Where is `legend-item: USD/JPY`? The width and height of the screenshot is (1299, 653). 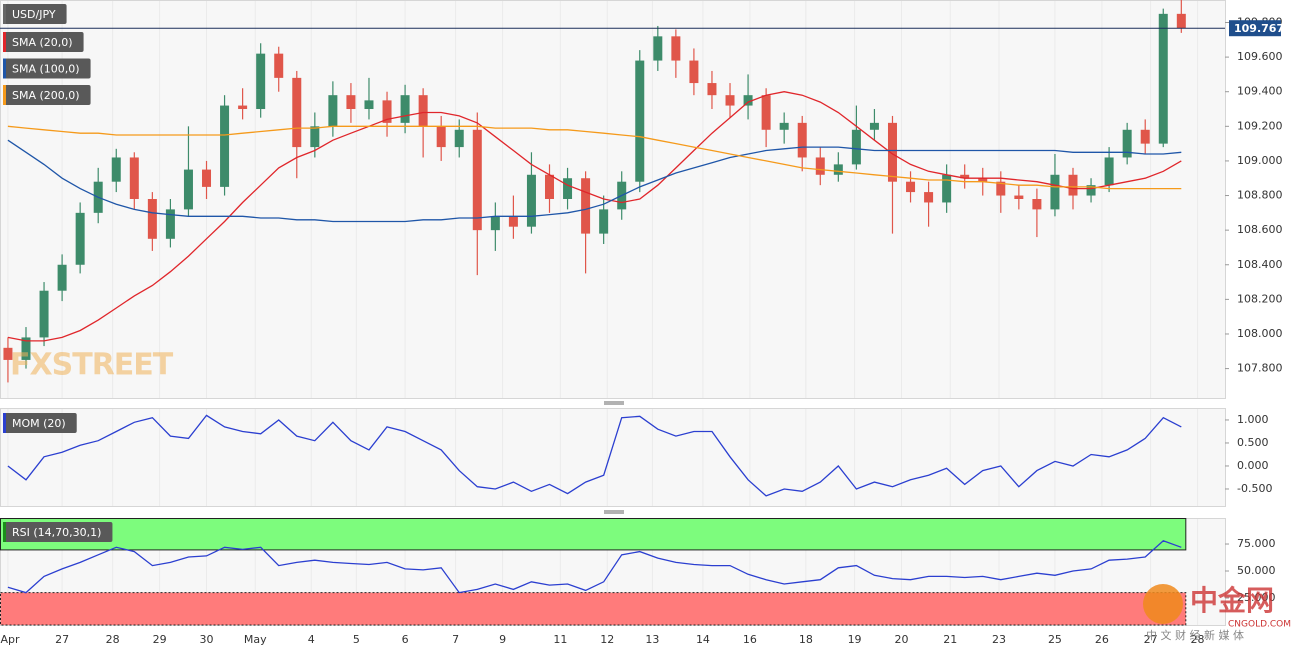
legend-item: USD/JPY is located at coordinates (35, 14).